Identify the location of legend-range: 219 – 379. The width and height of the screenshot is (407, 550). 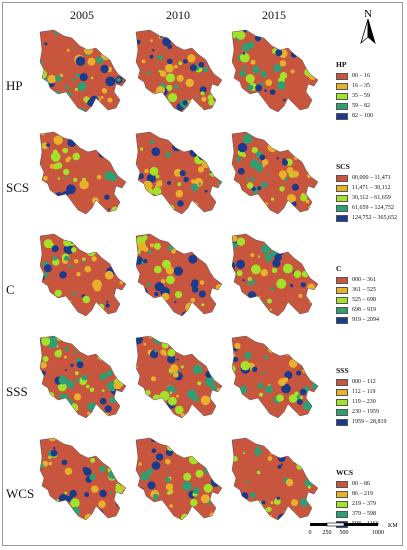
(364, 504).